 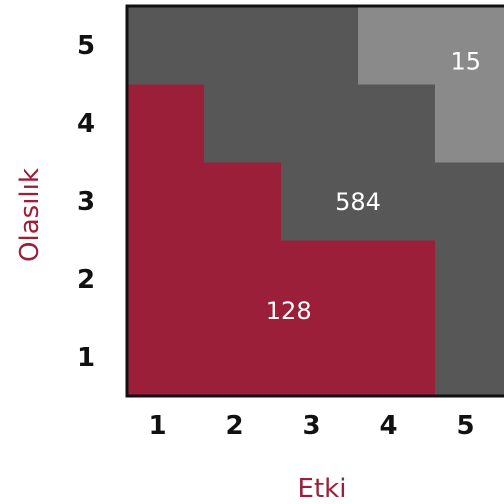 I want to click on y-tick-label: 4, so click(x=86, y=124).